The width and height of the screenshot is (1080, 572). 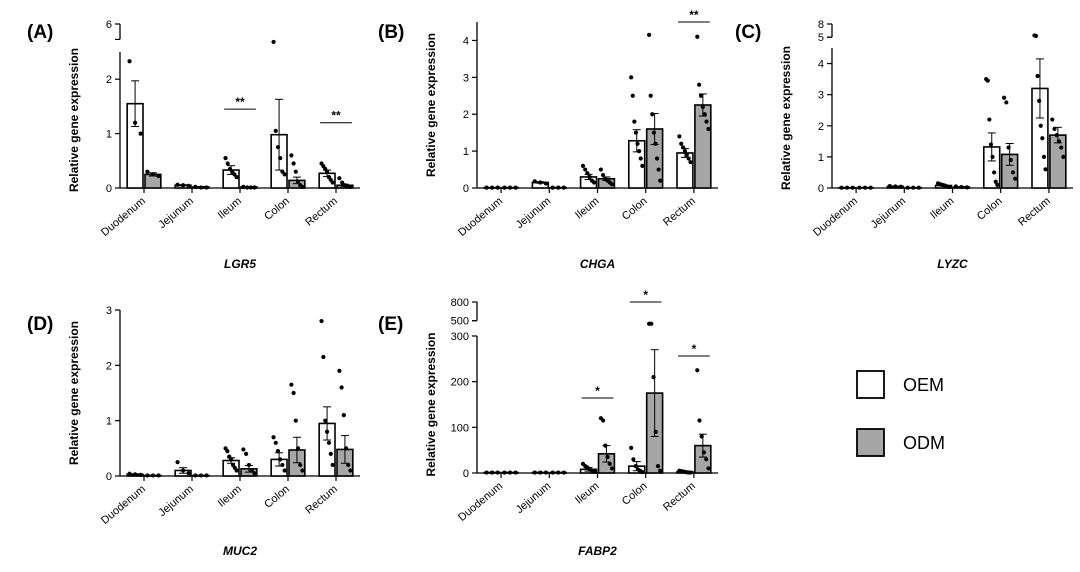 What do you see at coordinates (748, 32) in the screenshot?
I see `panel-label: (C)` at bounding box center [748, 32].